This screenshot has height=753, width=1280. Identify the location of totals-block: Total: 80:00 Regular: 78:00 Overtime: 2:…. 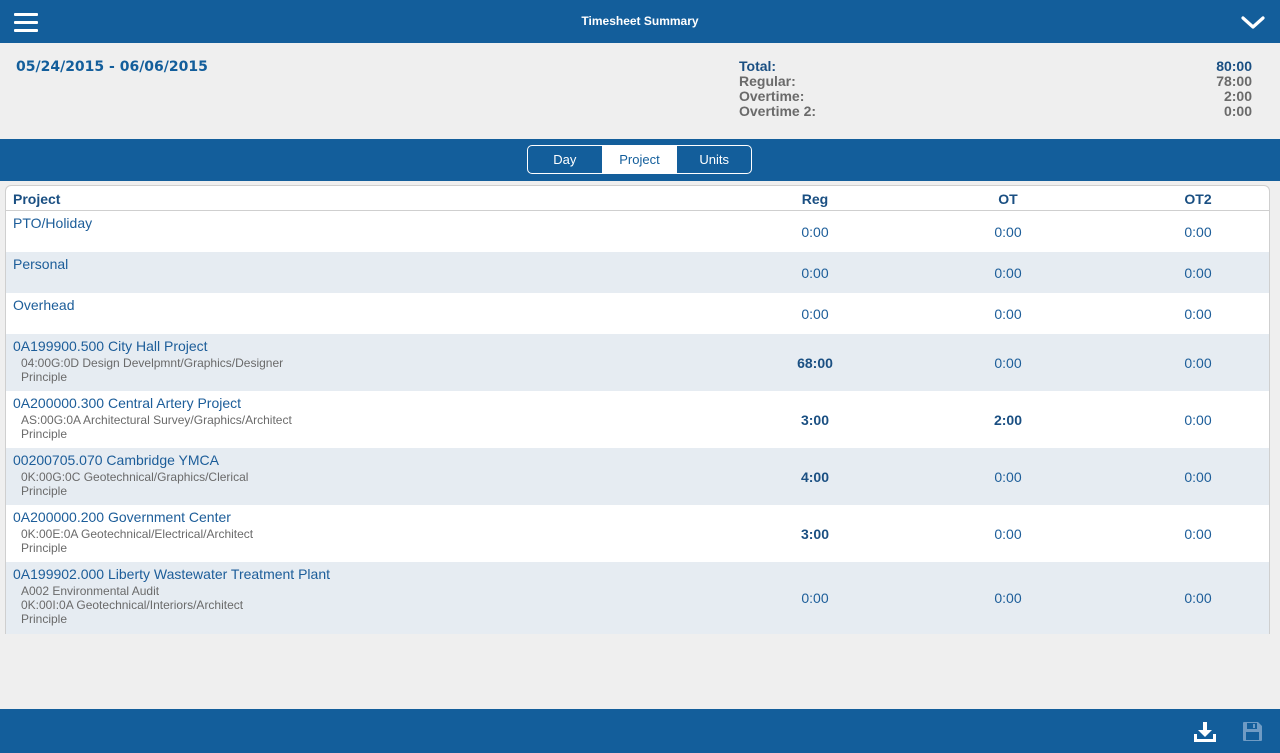
(995, 89).